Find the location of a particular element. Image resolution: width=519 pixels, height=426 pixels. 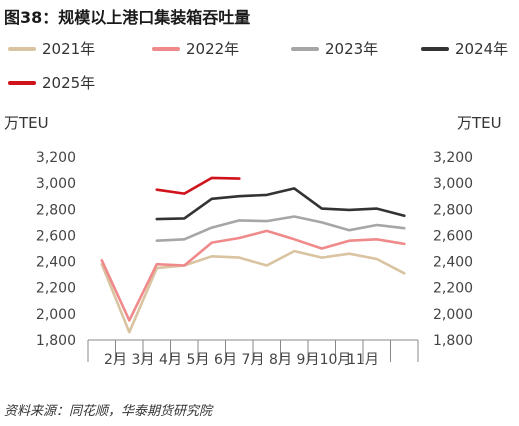

series-line-2024 is located at coordinates (280, 204).